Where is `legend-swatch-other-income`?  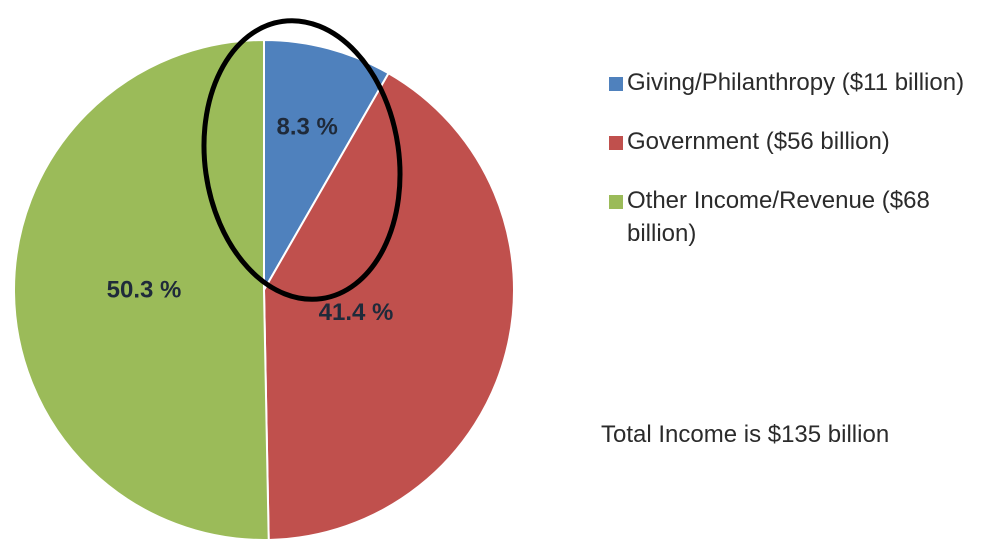
legend-swatch-other-income is located at coordinates (616, 202).